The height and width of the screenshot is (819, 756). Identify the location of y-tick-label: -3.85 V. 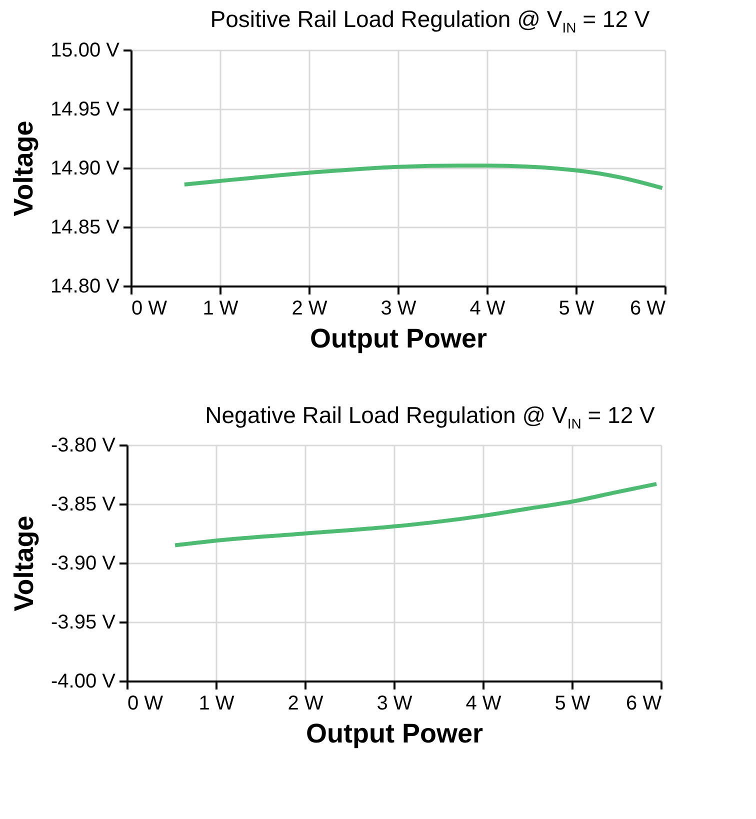
(83, 505).